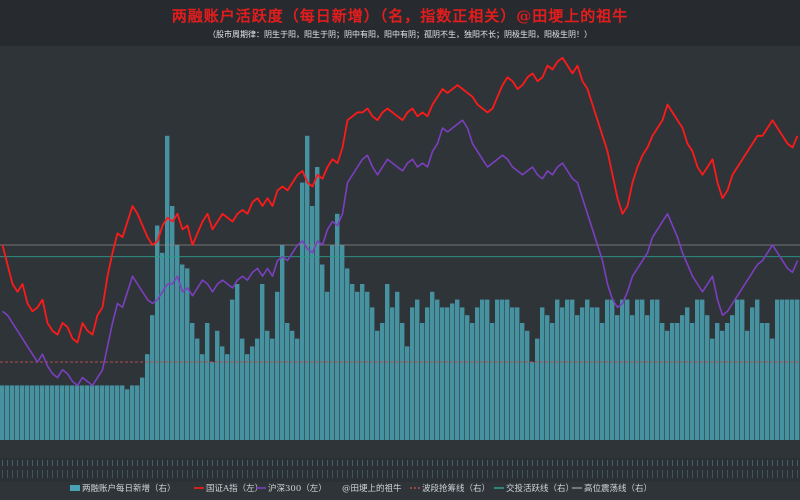  Describe the element at coordinates (228, 488) in the screenshot. I see `legend-item: 国证A指（左）` at that location.